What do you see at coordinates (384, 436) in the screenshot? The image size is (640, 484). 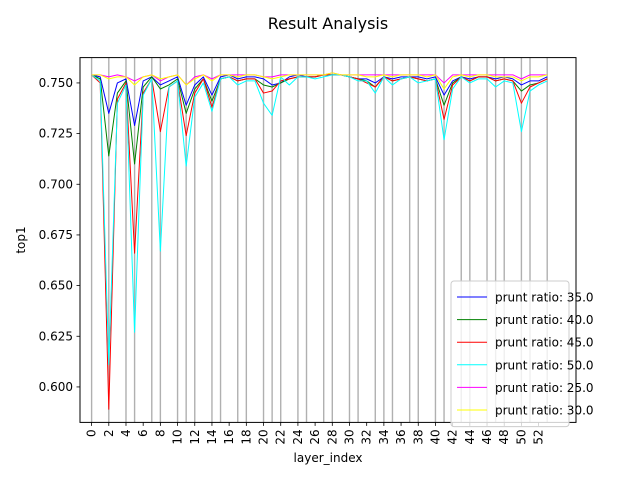 I see `x-tick-label: 34` at bounding box center [384, 436].